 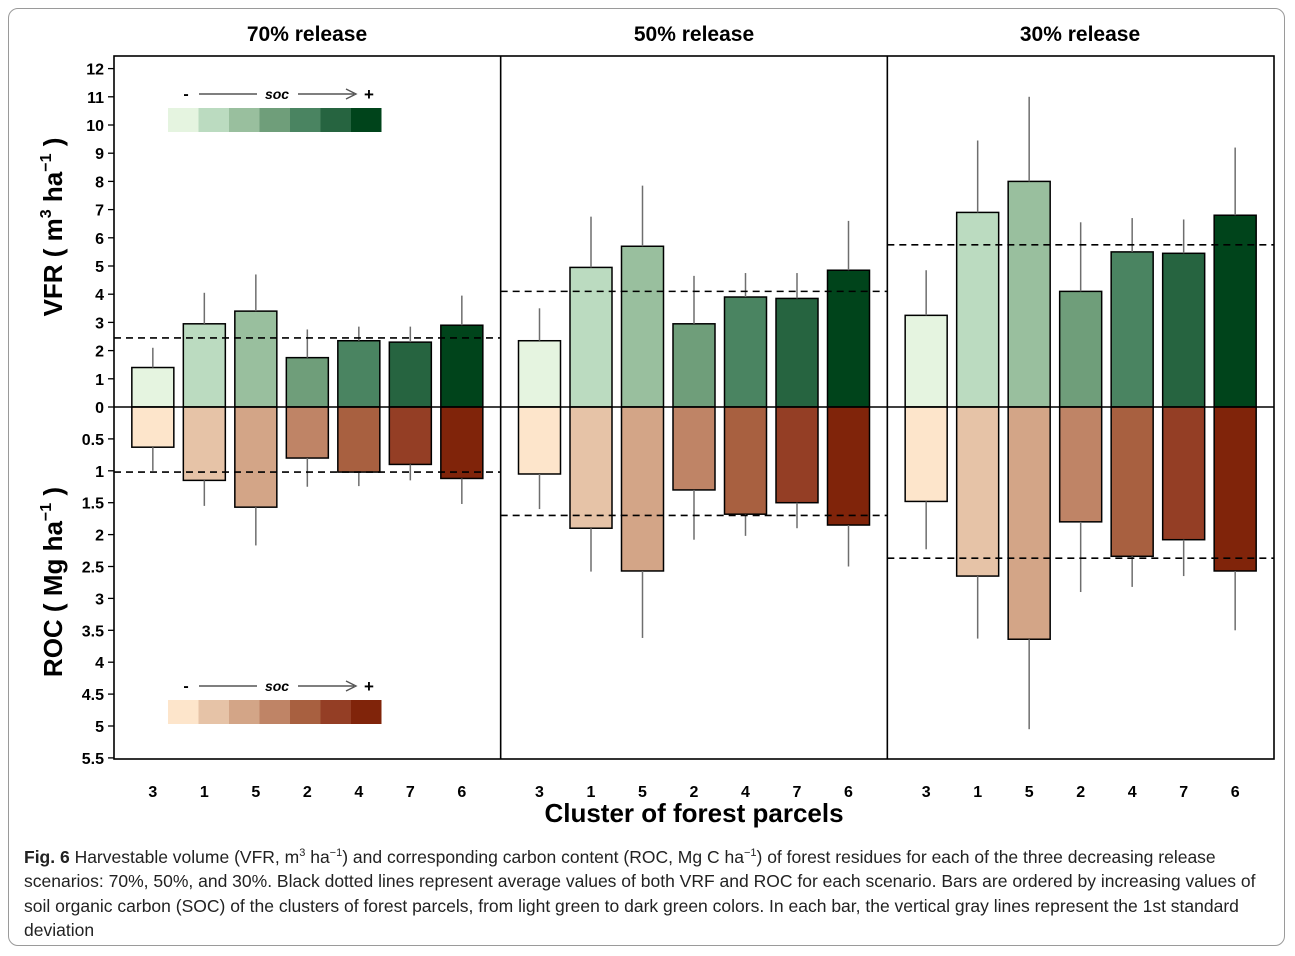 I want to click on vfr-tick-label: 0, so click(x=99, y=408).